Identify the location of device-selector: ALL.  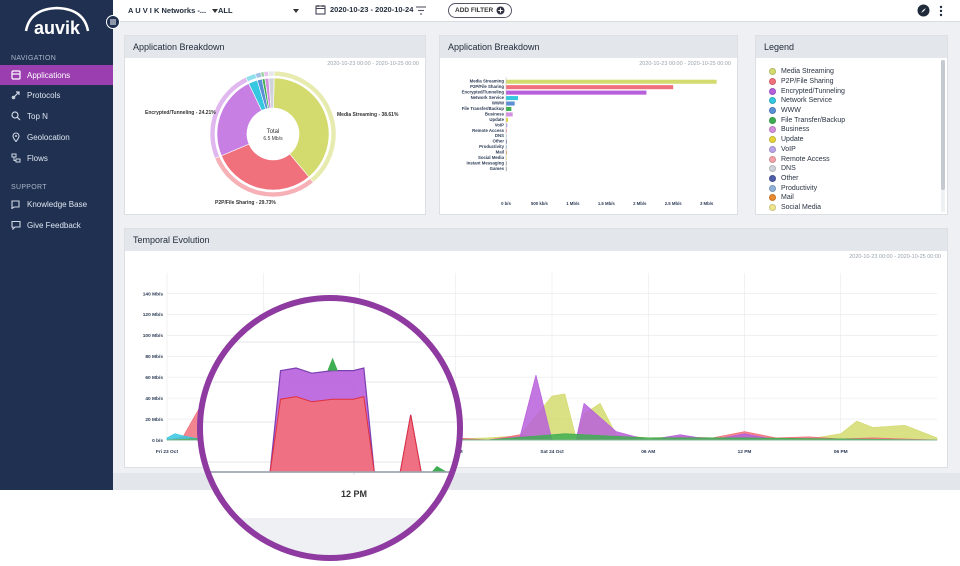
(259, 10).